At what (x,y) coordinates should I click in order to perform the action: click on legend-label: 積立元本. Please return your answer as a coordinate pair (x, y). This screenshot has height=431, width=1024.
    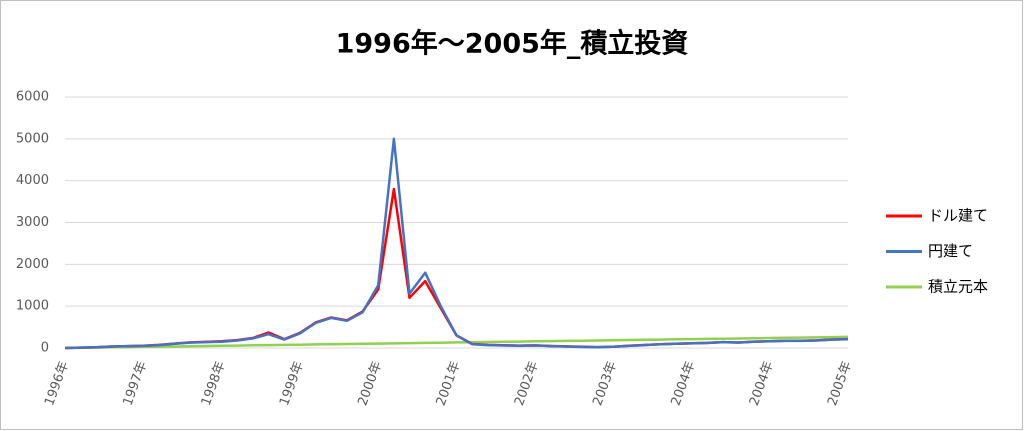
    Looking at the image, I should click on (958, 287).